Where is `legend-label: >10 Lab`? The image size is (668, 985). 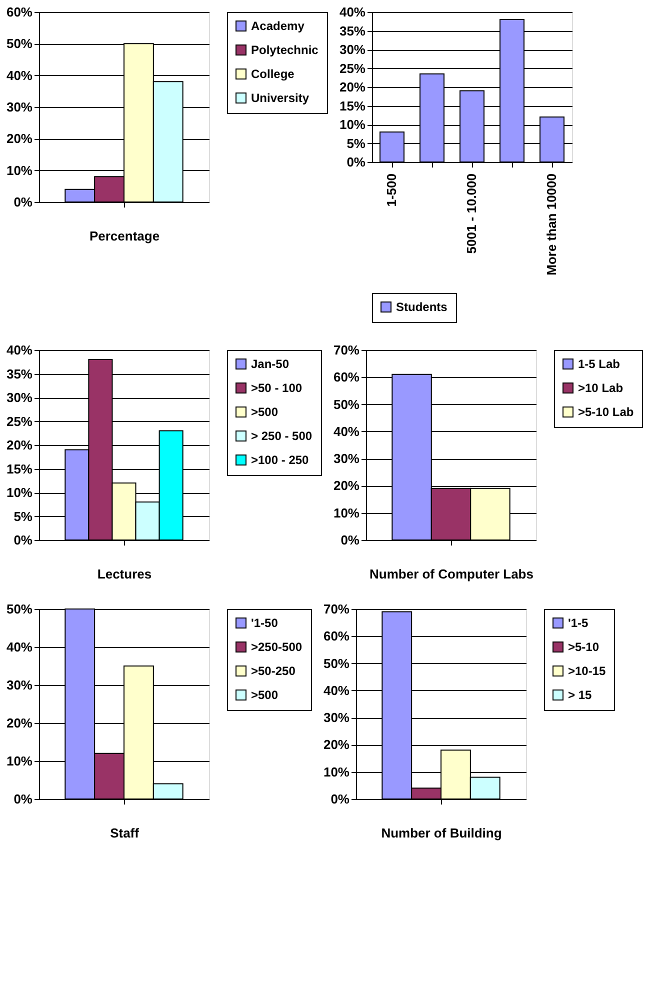
legend-label: >10 Lab is located at coordinates (601, 388).